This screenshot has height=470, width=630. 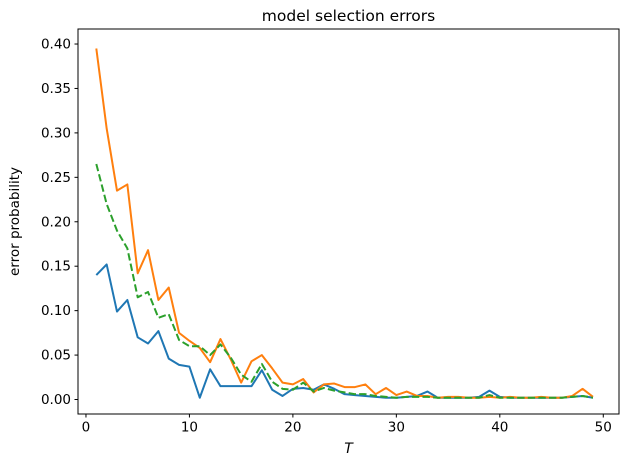 What do you see at coordinates (56, 400) in the screenshot?
I see `y-tick-label: 0.00` at bounding box center [56, 400].